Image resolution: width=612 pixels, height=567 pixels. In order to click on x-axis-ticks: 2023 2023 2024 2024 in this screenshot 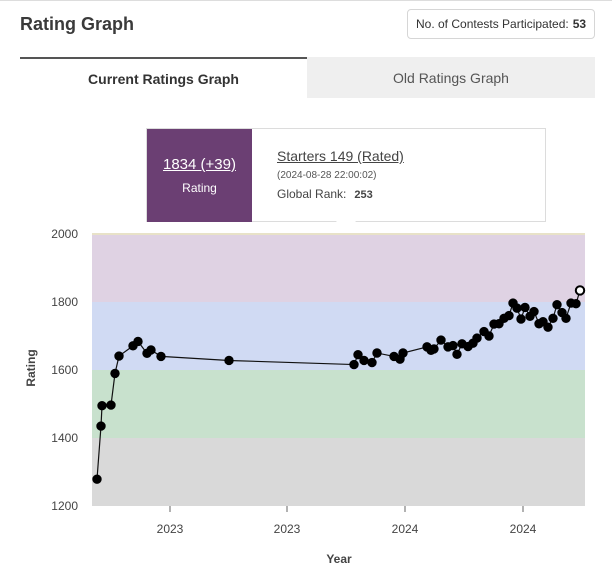, I will do `click(347, 521)`.